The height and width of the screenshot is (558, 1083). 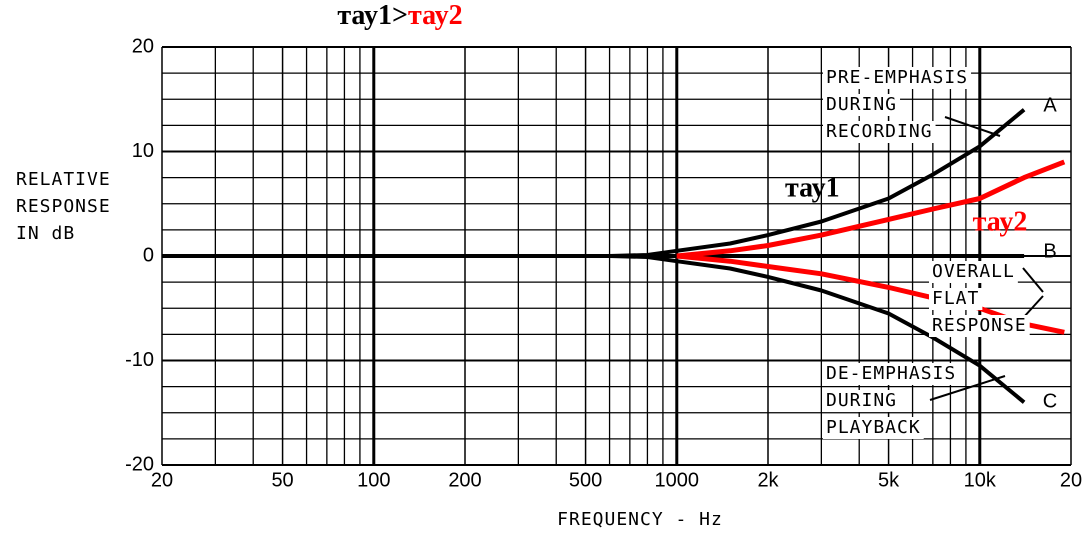 I want to click on y-tick-label: 0, so click(x=148, y=255).